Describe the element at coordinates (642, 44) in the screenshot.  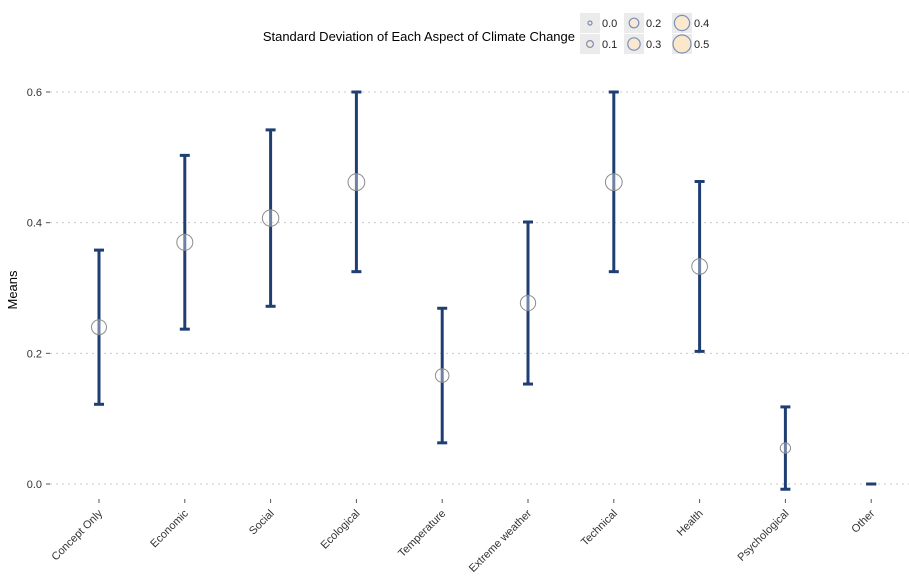
I see `legend-item: 0.3` at that location.